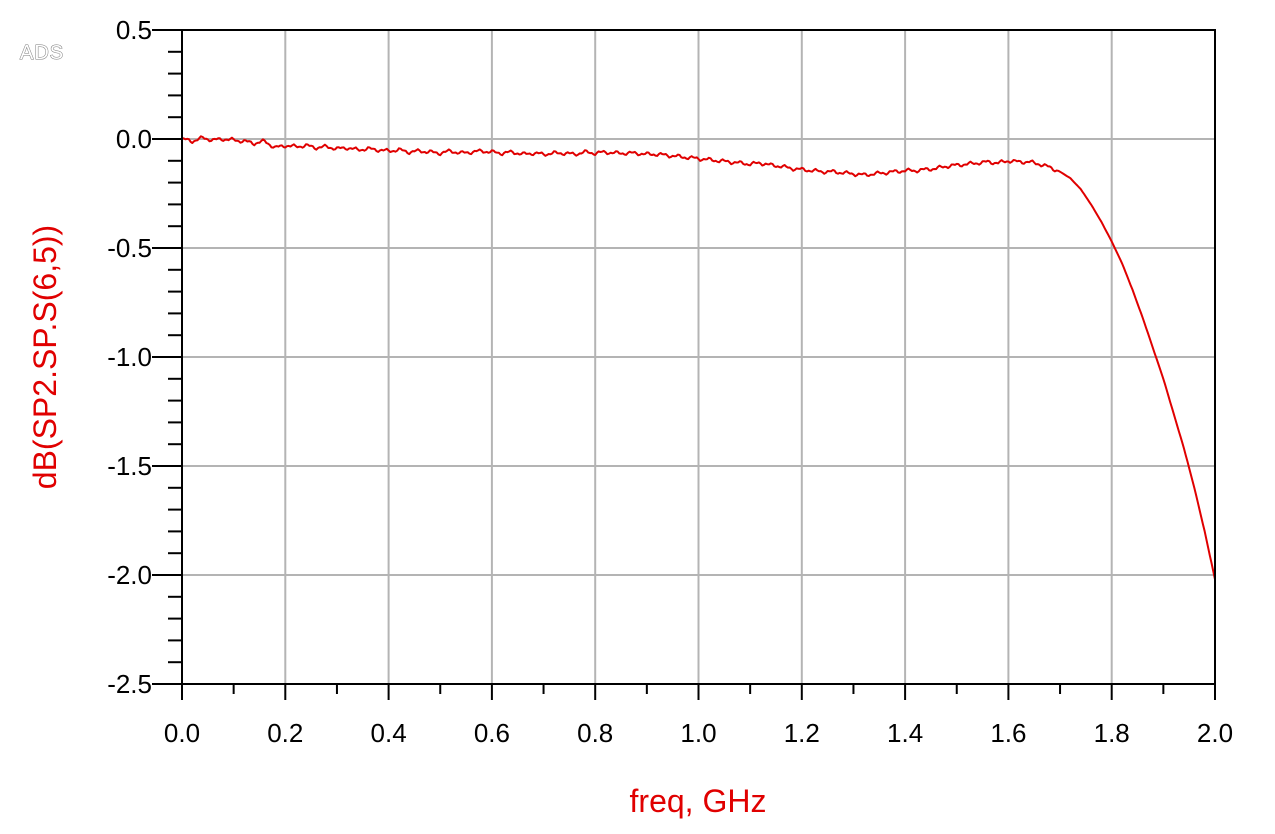  Describe the element at coordinates (285, 733) in the screenshot. I see `x-tick-label: 0.2` at that location.